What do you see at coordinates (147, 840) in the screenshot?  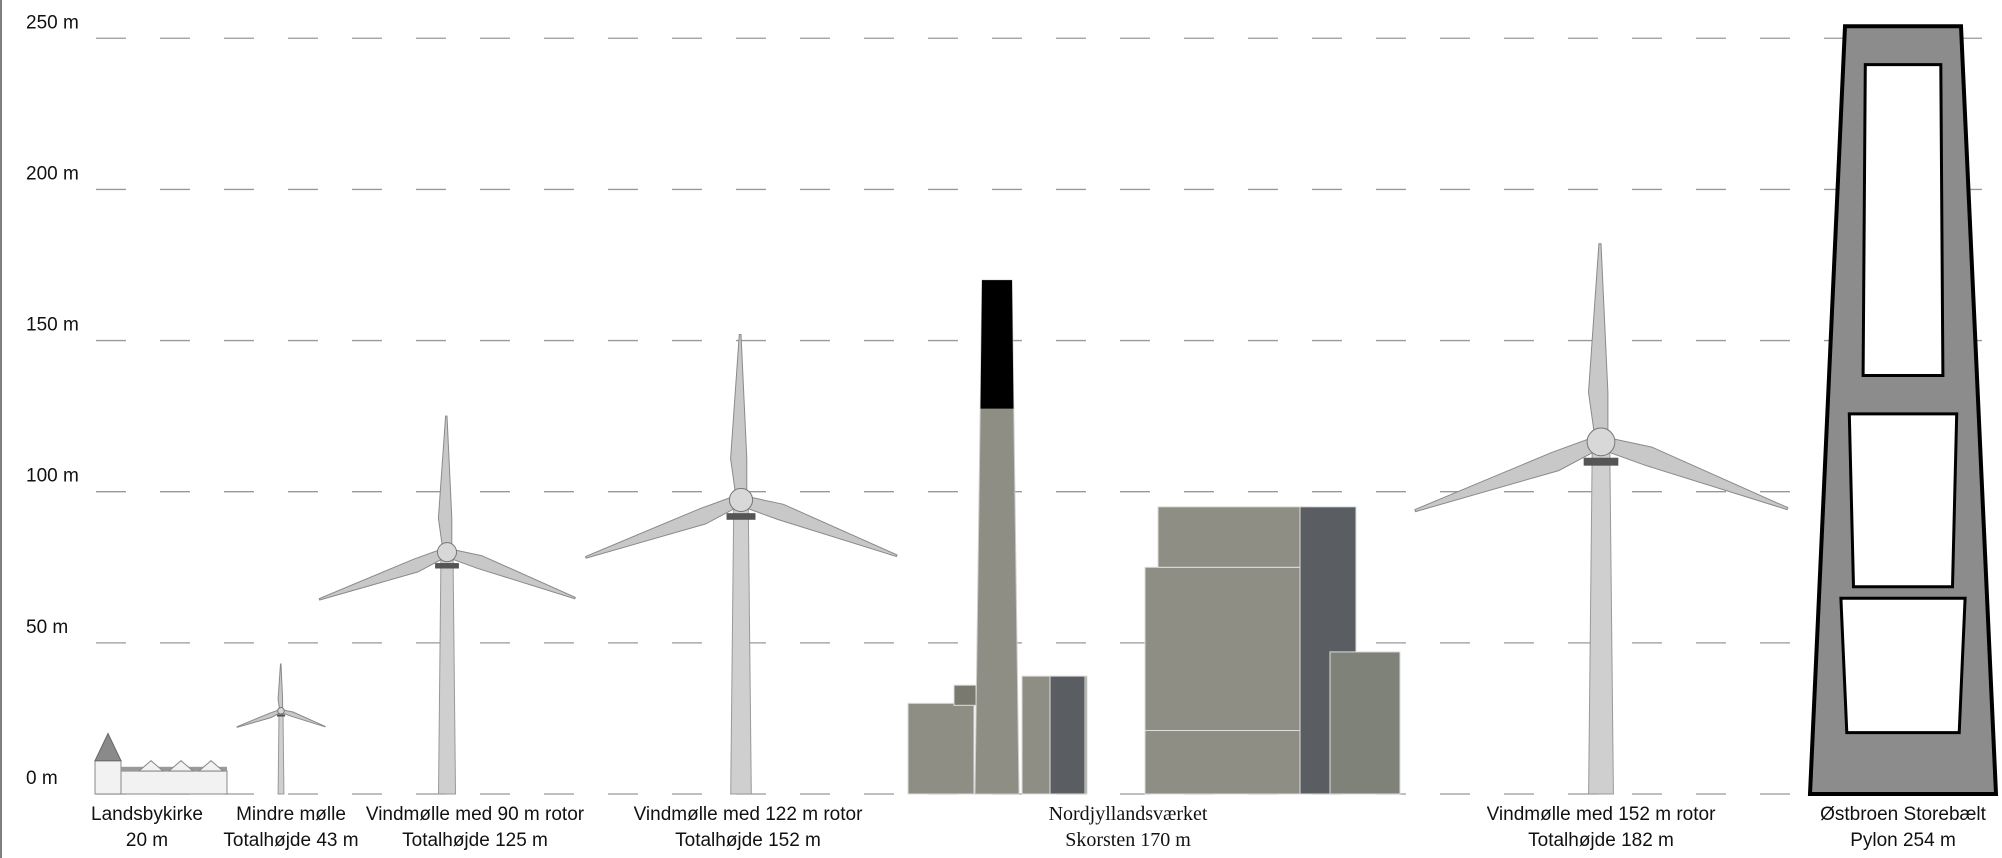 I see `item-height-label: 20 m` at bounding box center [147, 840].